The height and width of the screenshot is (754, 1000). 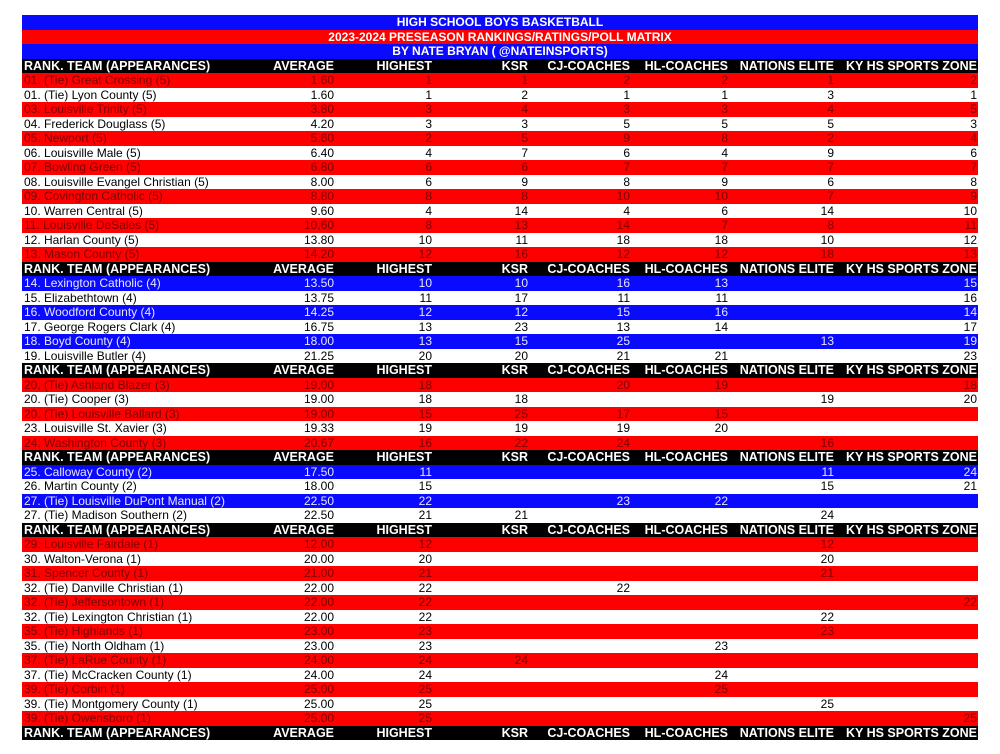 I want to click on rank-value: 19.00, so click(x=318, y=384).